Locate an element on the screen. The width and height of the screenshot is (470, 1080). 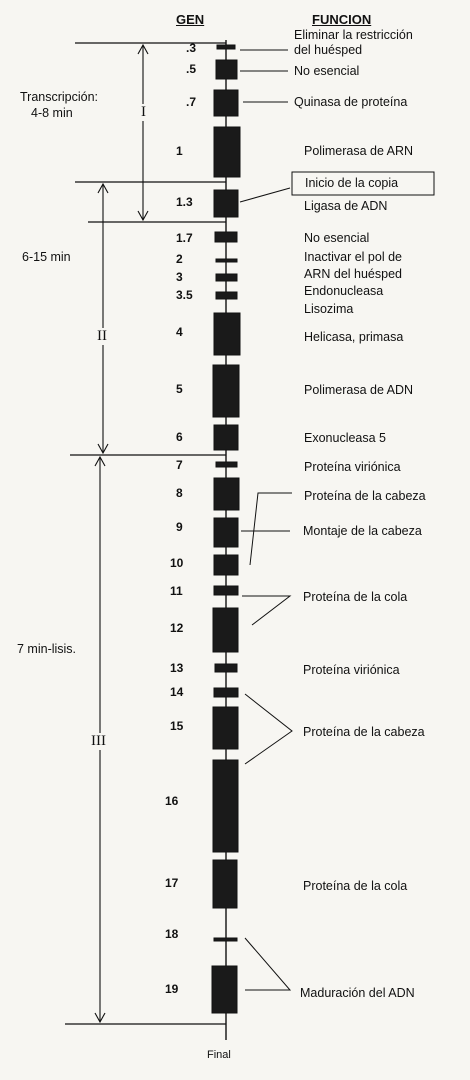
function-label-non-essential: No esencial is located at coordinates (327, 71).